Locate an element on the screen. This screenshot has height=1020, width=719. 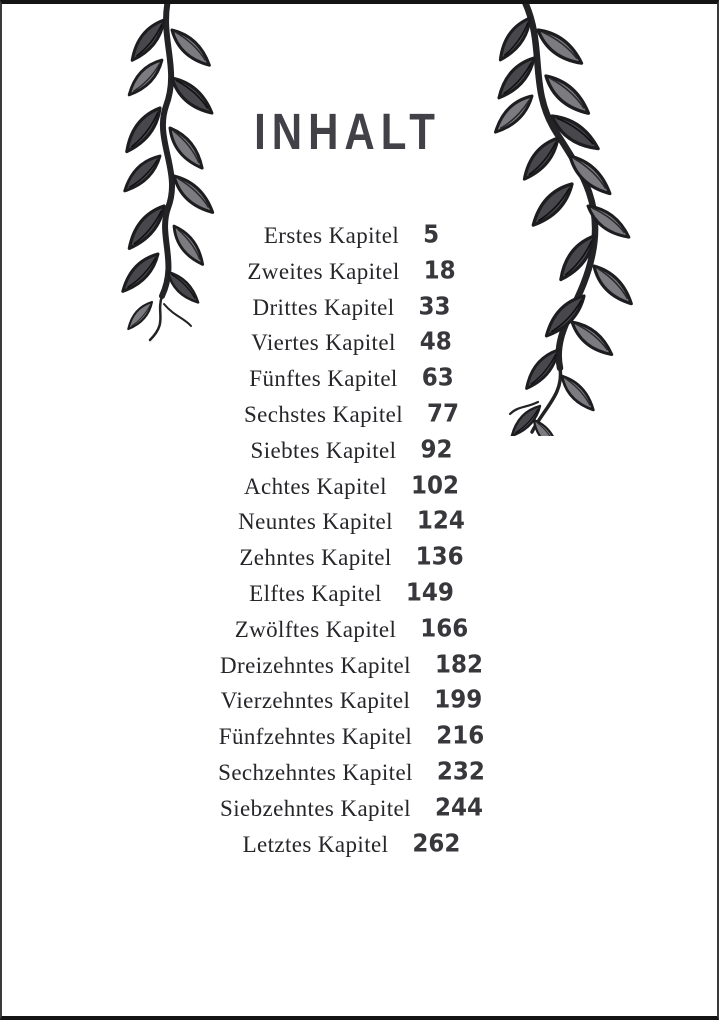
chapter-page-number: 102 is located at coordinates (434, 485).